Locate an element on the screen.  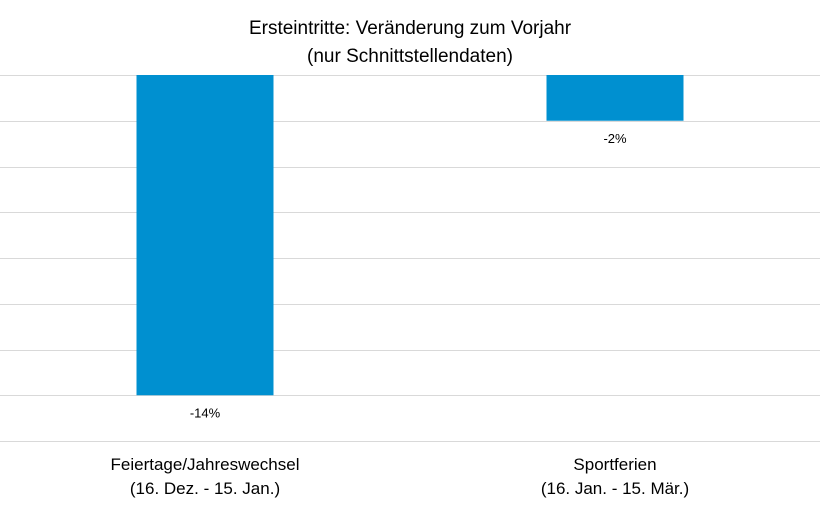
chart-subtitle: (nur Schnittstellendaten) is located at coordinates (410, 56).